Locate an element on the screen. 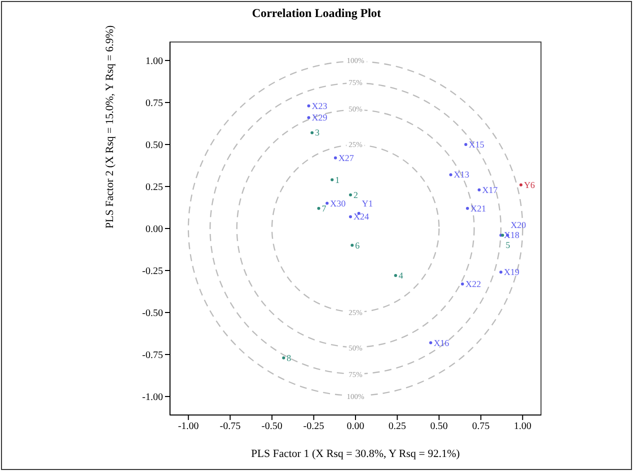 This screenshot has height=471, width=633. y-axis-title: PLS Factor 2 (X Rsq = 15.0%, Y Rsq = 6.9%) is located at coordinates (110, 126).